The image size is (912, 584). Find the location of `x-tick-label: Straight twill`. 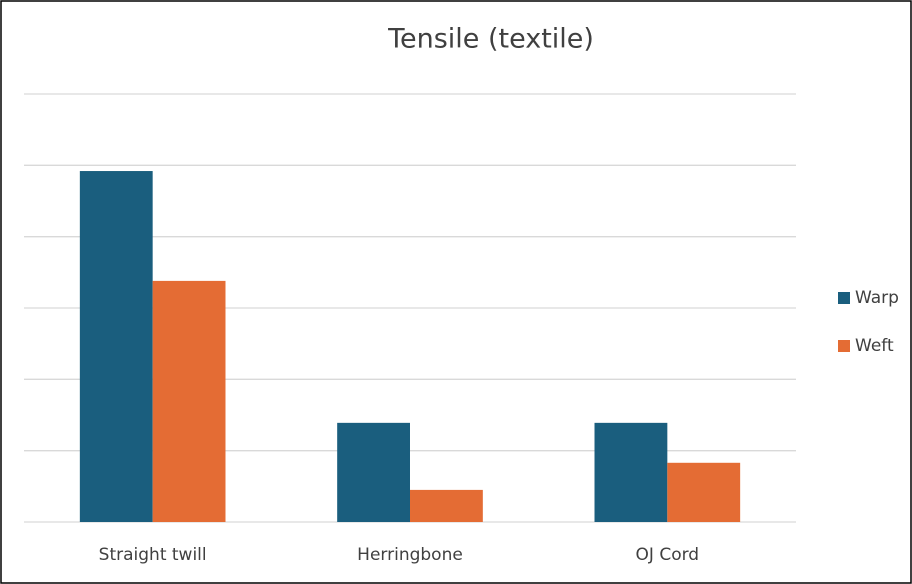

x-tick-label: Straight twill is located at coordinates (153, 555).